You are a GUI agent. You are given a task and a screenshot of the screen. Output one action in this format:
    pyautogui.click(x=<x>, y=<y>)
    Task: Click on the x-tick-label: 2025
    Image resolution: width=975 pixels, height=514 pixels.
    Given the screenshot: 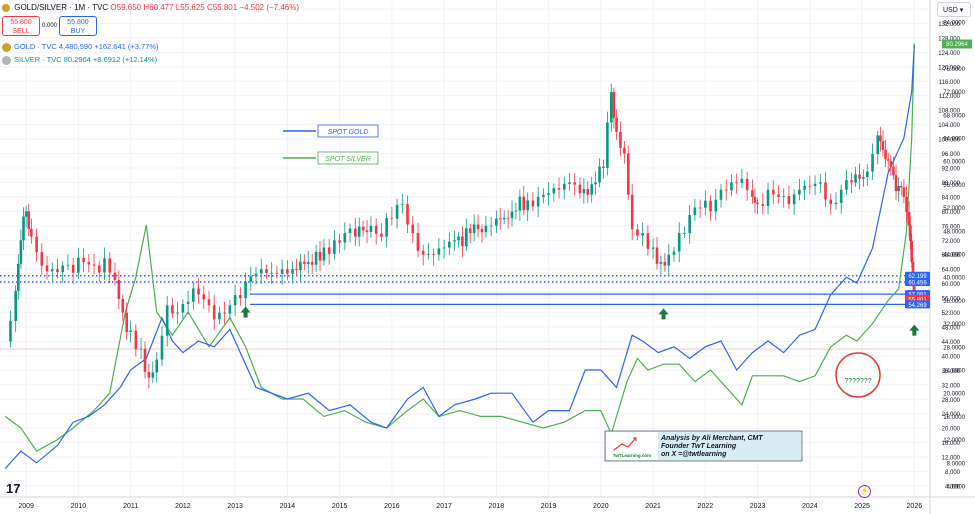 What is the action you would take?
    pyautogui.click(x=862, y=506)
    